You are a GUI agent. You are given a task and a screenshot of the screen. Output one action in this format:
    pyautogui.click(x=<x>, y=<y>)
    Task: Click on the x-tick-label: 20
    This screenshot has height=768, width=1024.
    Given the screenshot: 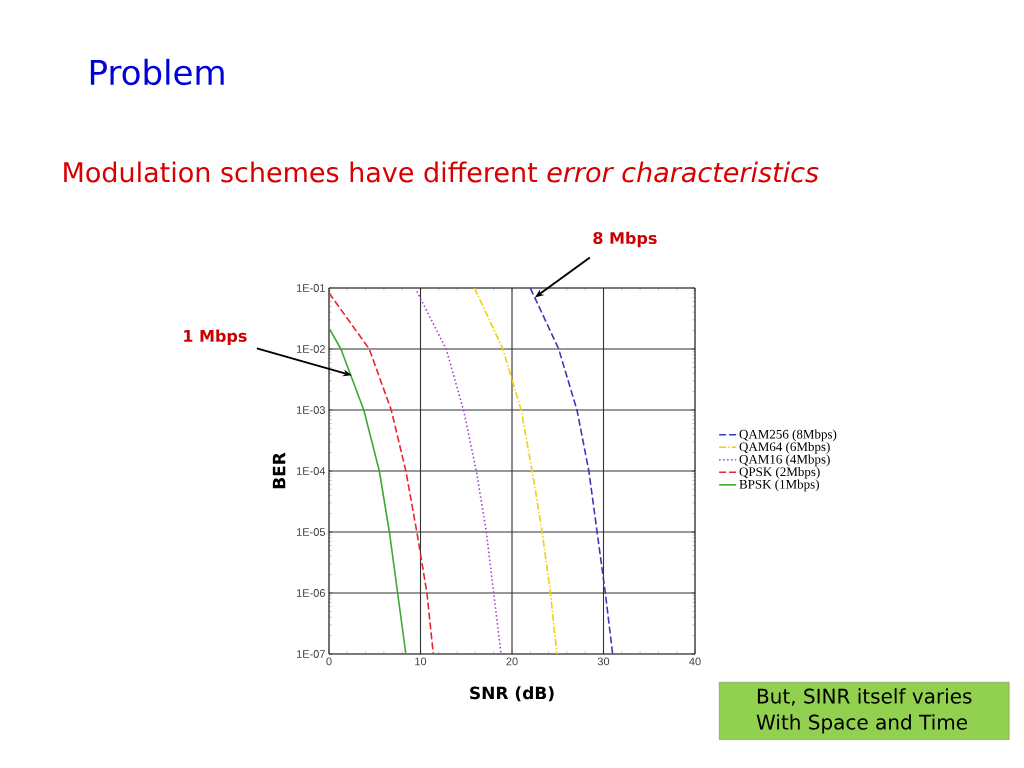 What is the action you would take?
    pyautogui.click(x=512, y=661)
    